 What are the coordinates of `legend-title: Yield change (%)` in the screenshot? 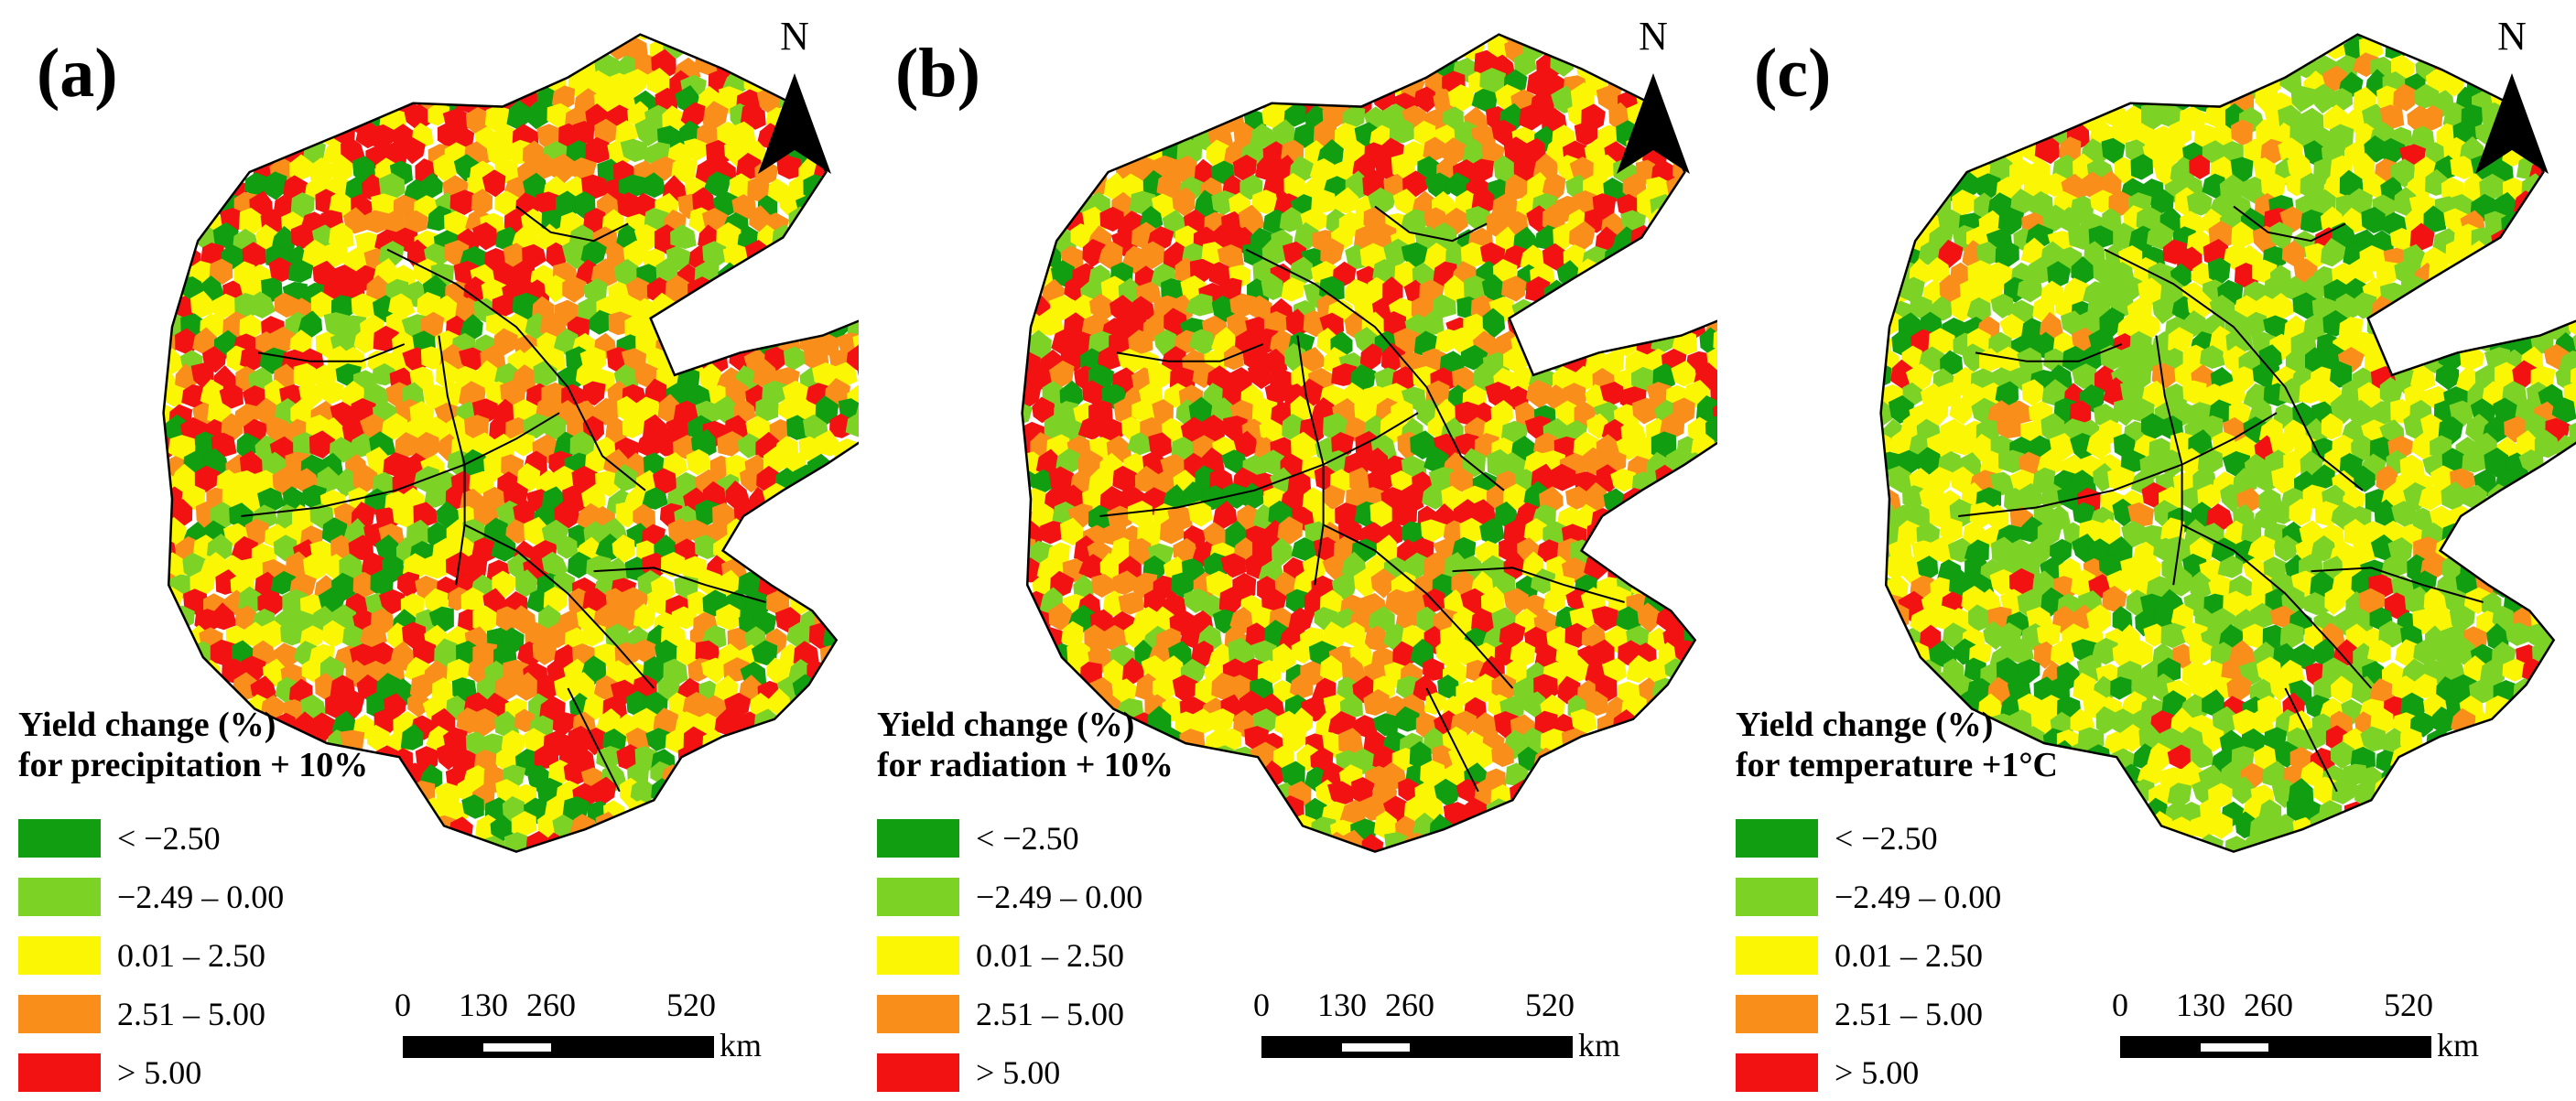 It's located at (147, 725).